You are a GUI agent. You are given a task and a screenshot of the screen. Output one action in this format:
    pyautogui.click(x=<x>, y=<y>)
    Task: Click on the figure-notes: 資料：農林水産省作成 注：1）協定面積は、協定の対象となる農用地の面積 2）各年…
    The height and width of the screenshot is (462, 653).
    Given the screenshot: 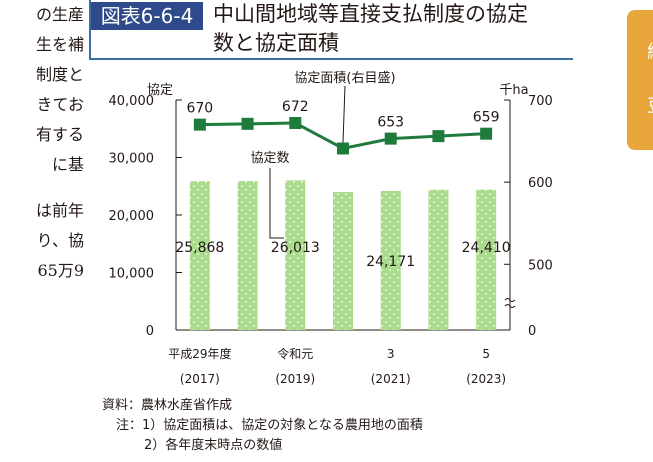 What is the action you would take?
    pyautogui.click(x=262, y=426)
    